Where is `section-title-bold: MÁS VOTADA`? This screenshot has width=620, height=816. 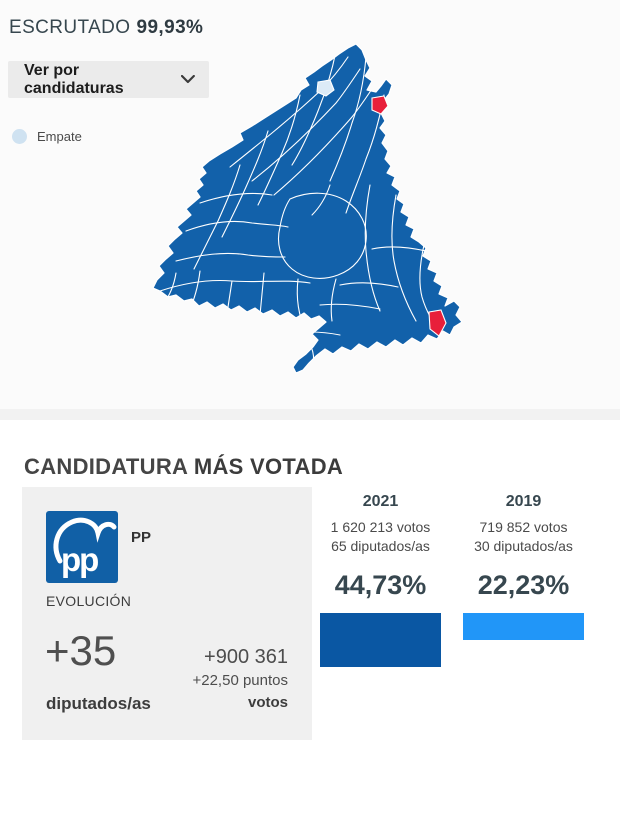 section-title-bold: MÁS VOTADA is located at coordinates (268, 467).